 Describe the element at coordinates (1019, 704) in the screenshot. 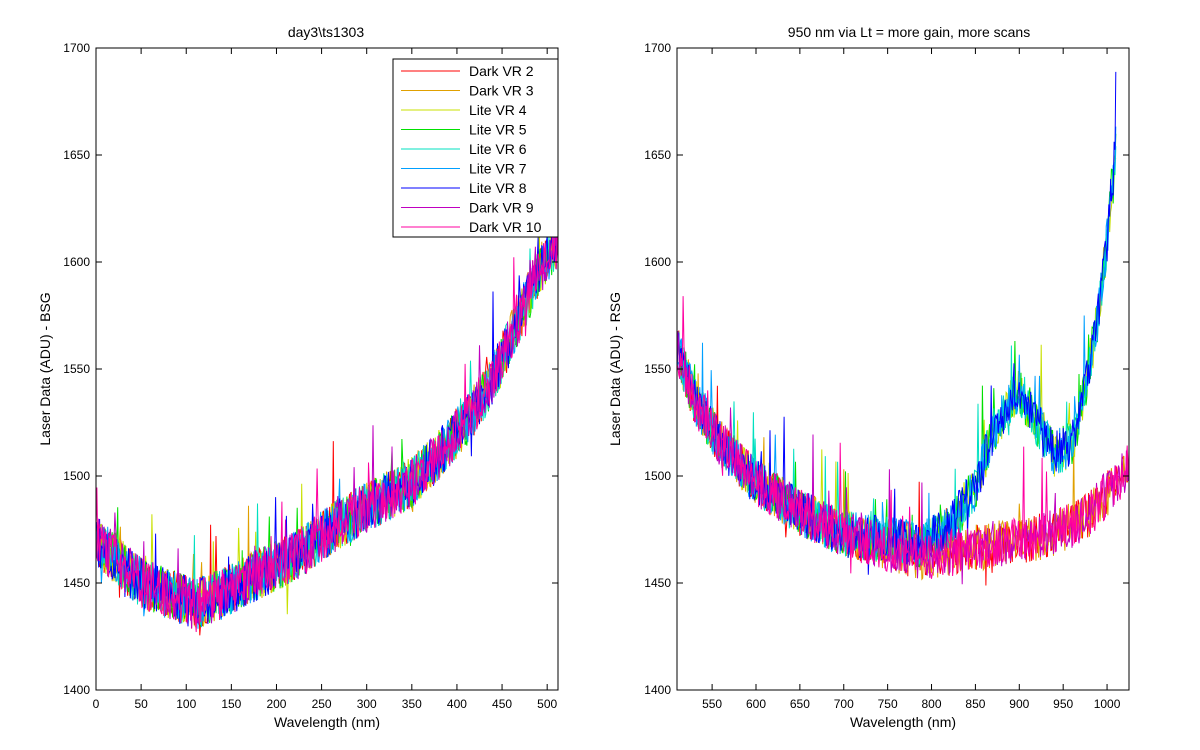

I see `x-tick-label: 900` at that location.